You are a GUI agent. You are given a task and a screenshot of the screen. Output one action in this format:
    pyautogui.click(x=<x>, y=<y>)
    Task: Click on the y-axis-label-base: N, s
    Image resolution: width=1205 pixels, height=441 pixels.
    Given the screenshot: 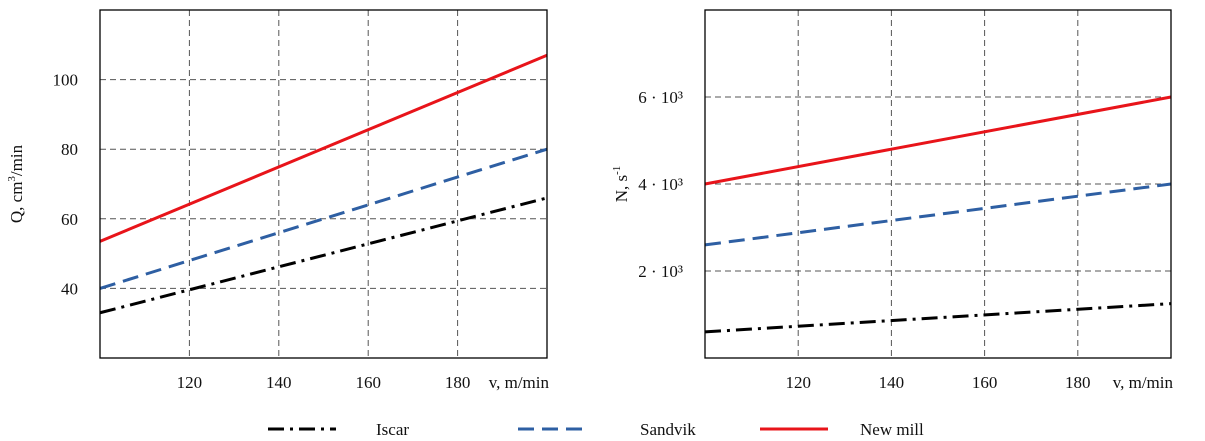 What is the action you would take?
    pyautogui.click(x=621, y=188)
    